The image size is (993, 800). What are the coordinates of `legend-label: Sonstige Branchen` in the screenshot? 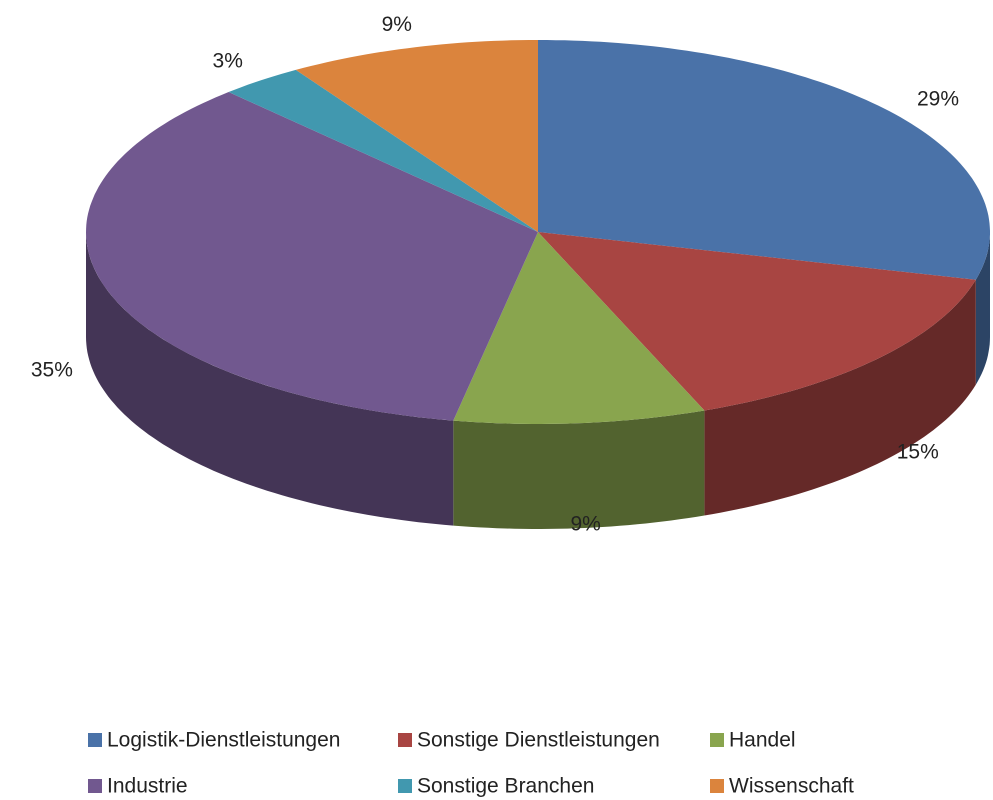 It's located at (505, 786).